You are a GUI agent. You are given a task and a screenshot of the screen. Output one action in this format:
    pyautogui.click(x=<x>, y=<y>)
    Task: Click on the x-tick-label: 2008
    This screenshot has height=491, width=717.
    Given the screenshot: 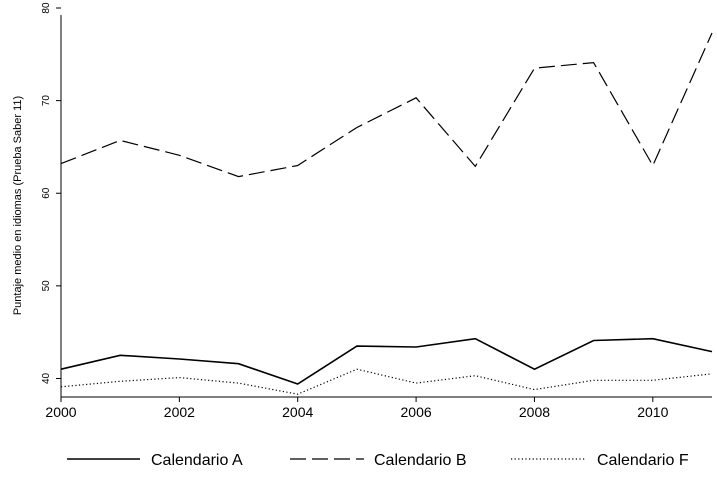 What is the action you would take?
    pyautogui.click(x=534, y=412)
    